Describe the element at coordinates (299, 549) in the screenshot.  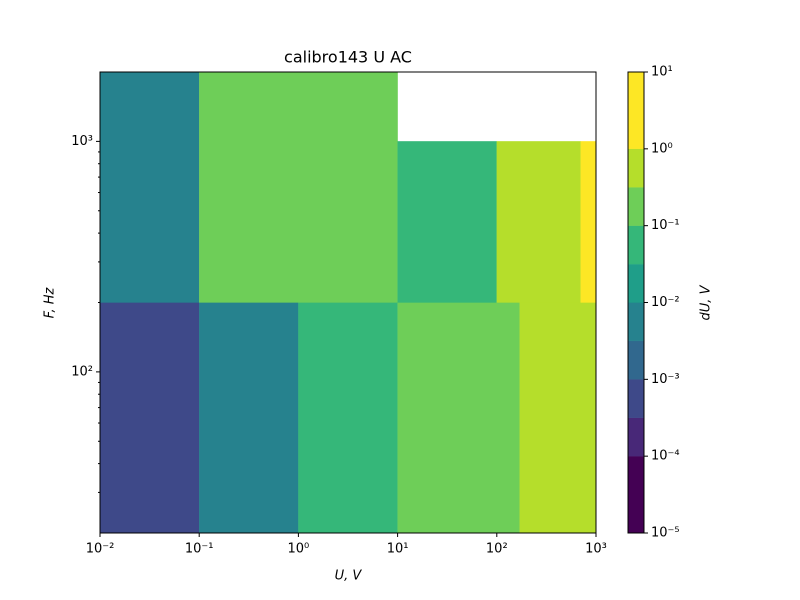
I see `x-tick-label: 10⁰` at that location.